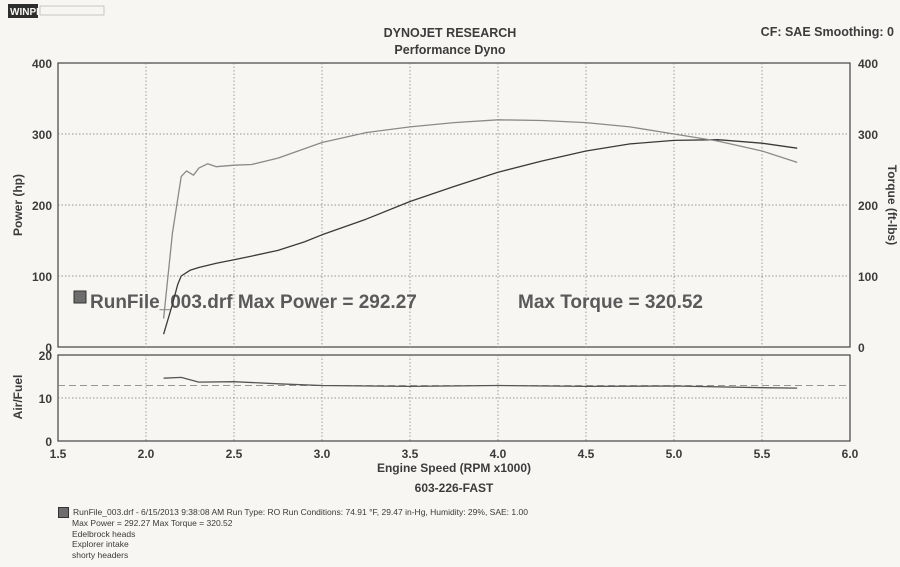 This screenshot has height=567, width=900. Describe the element at coordinates (762, 454) in the screenshot. I see `x-tick-label: 5.5` at that location.